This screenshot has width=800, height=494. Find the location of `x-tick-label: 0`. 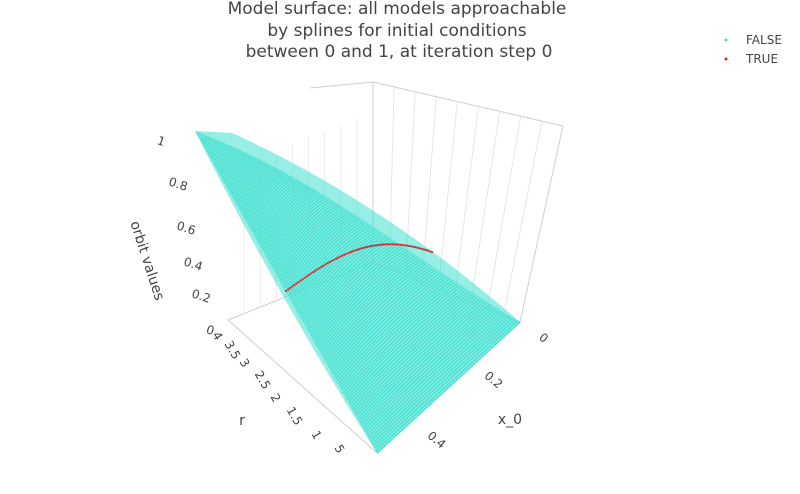

x-tick-label: 0 is located at coordinates (543, 338).